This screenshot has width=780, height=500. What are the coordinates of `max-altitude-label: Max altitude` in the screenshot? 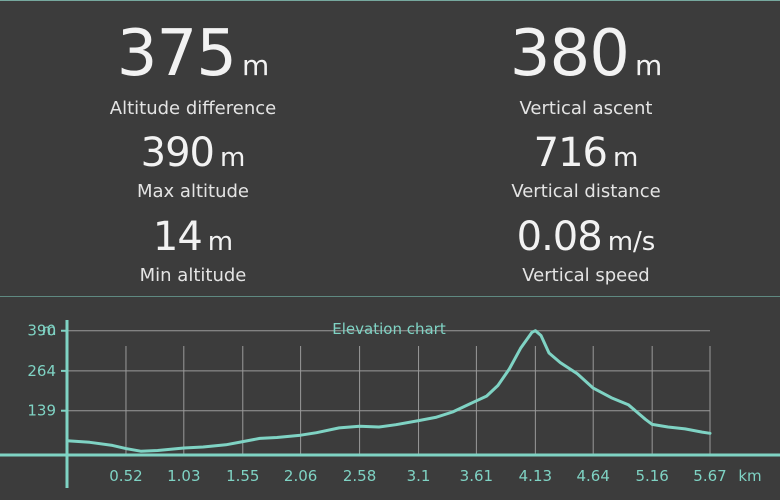 It's located at (193, 191).